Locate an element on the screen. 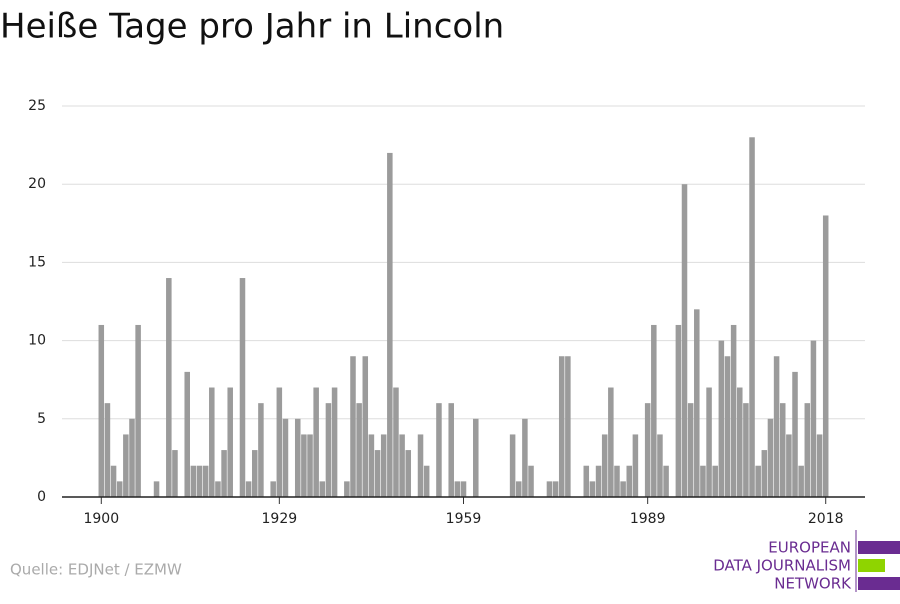  chart-title: Heiße Tage pro Jahr in Lincoln is located at coordinates (252, 27).